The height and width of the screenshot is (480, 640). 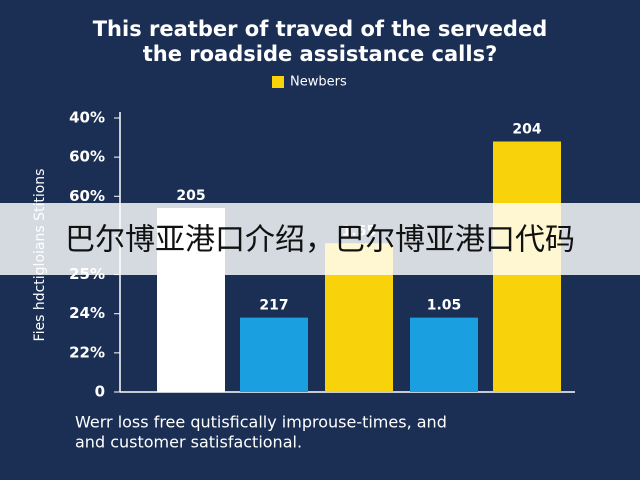 I want to click on y-tick-label: 24%, so click(x=87, y=313).